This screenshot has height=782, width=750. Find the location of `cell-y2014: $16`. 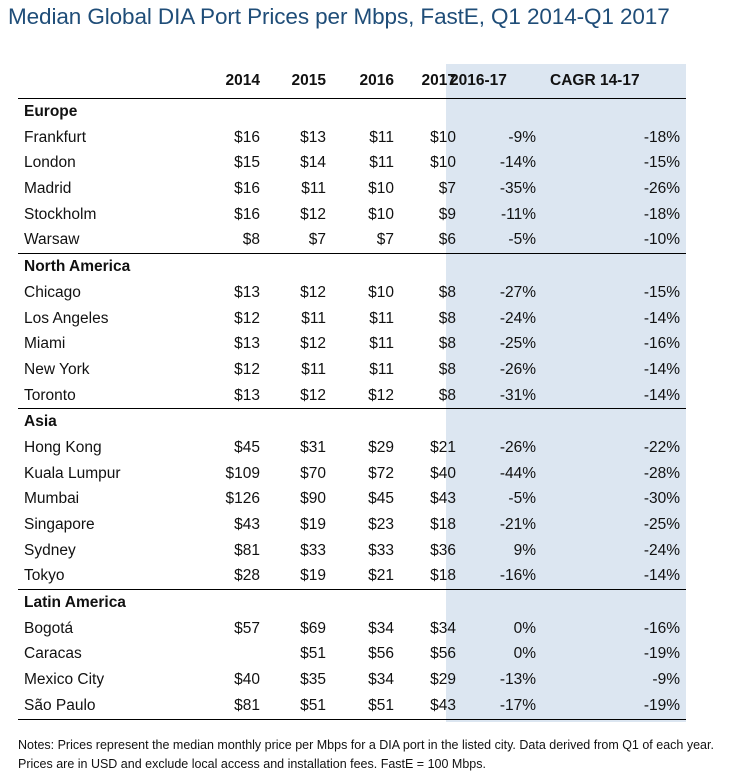

cell-y2014: $16 is located at coordinates (247, 137).